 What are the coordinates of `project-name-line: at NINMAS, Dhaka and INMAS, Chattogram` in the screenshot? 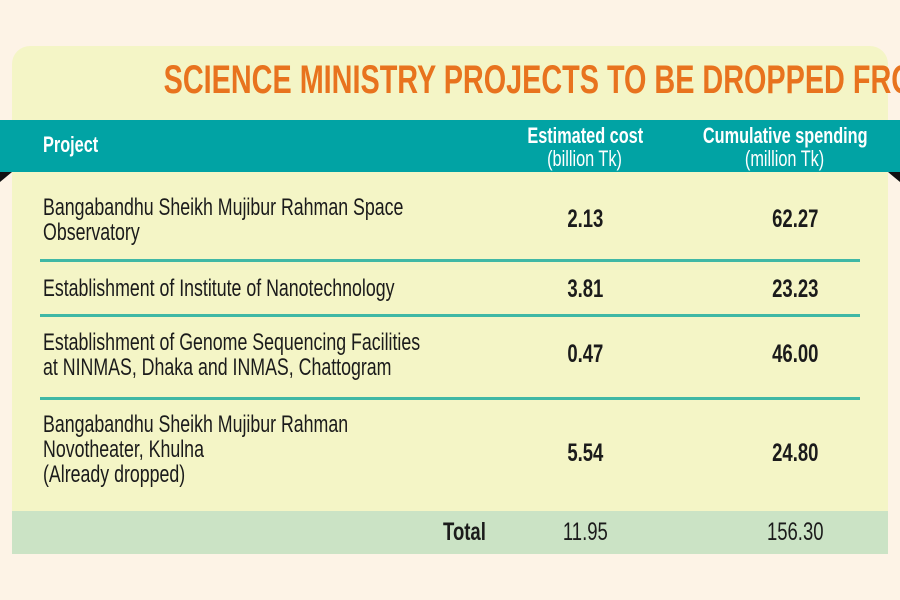 It's located at (217, 367).